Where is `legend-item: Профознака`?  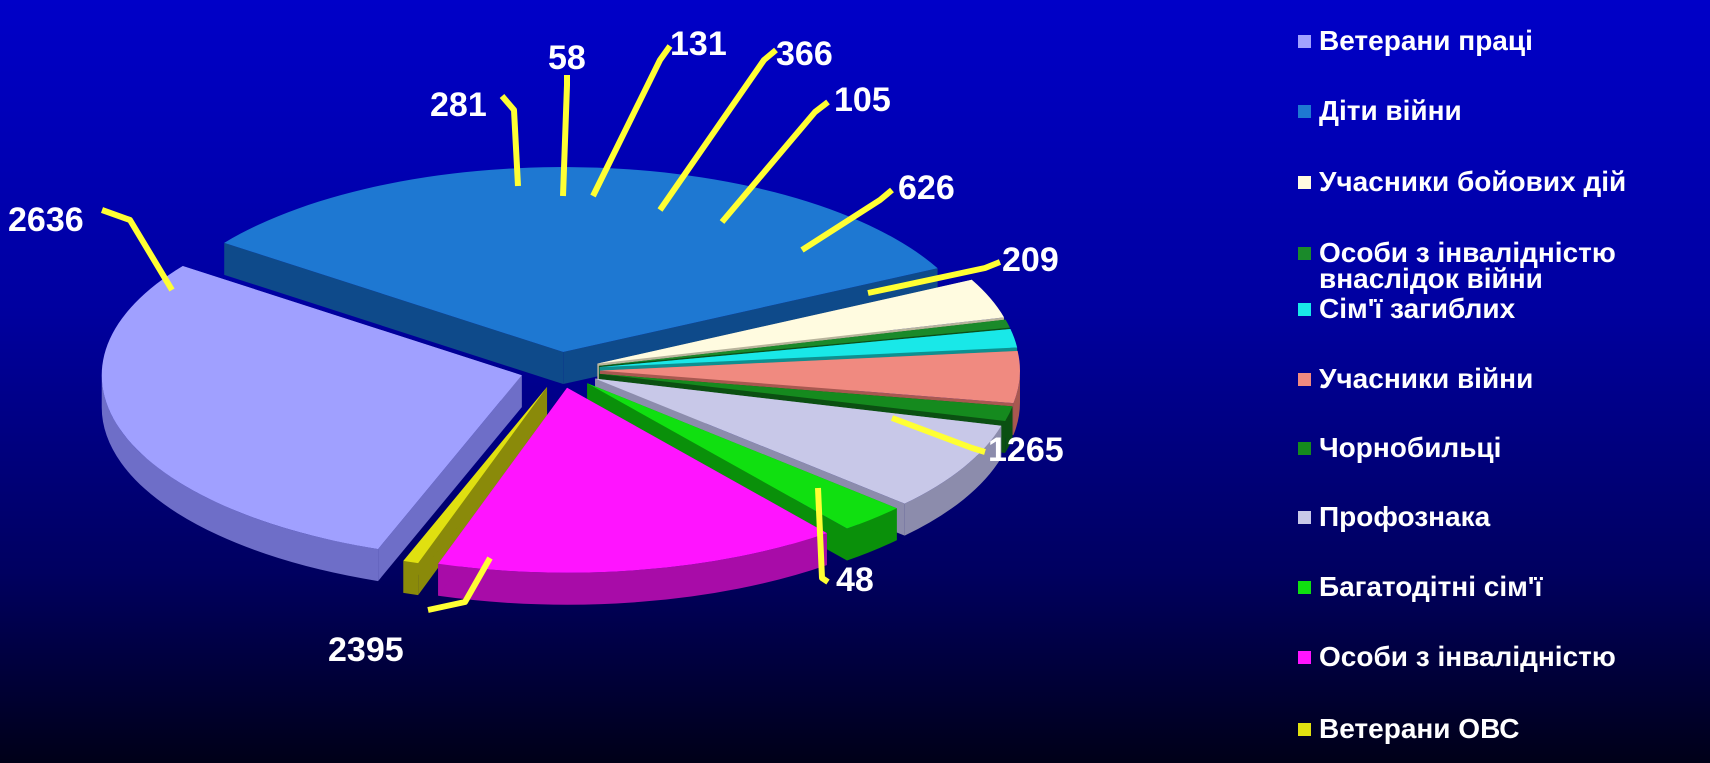 legend-item: Профознака is located at coordinates (1394, 516).